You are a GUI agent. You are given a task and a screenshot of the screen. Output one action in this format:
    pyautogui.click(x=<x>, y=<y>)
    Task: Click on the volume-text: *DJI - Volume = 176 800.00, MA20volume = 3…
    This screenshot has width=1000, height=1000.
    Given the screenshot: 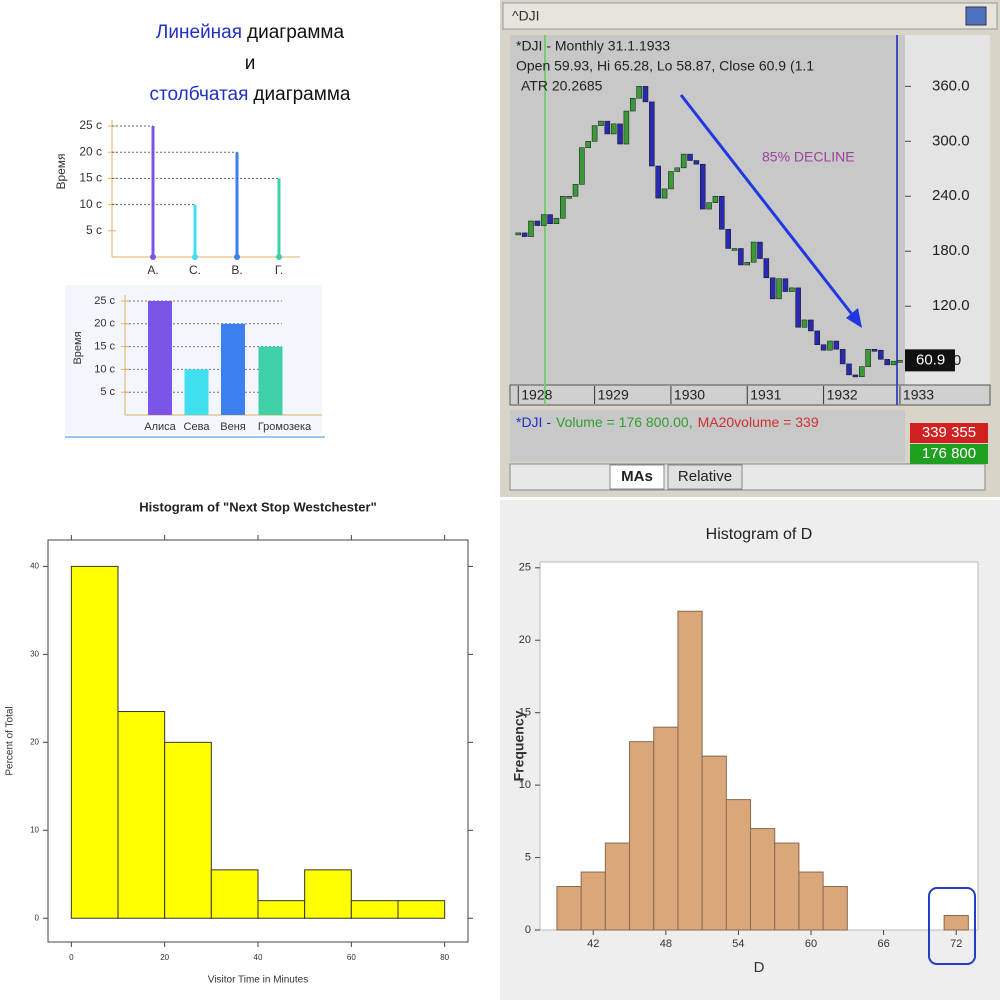 What is the action you would take?
    pyautogui.click(x=667, y=422)
    